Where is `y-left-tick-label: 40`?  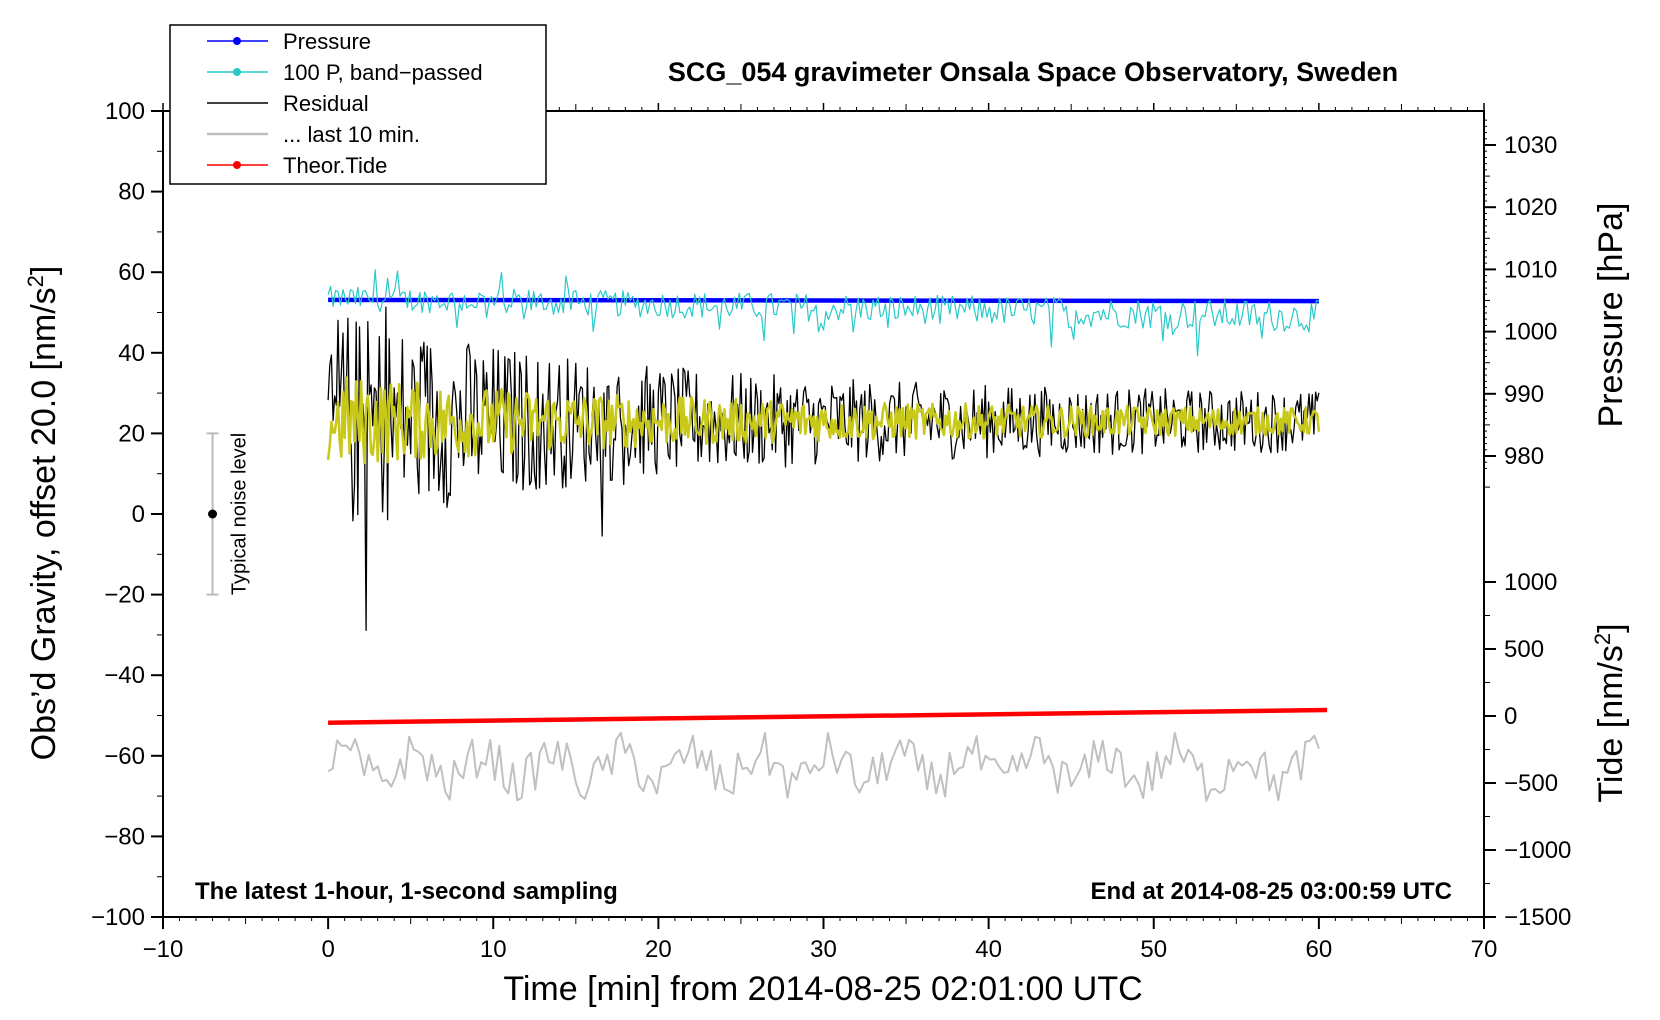 y-left-tick-label: 40 is located at coordinates (131, 353).